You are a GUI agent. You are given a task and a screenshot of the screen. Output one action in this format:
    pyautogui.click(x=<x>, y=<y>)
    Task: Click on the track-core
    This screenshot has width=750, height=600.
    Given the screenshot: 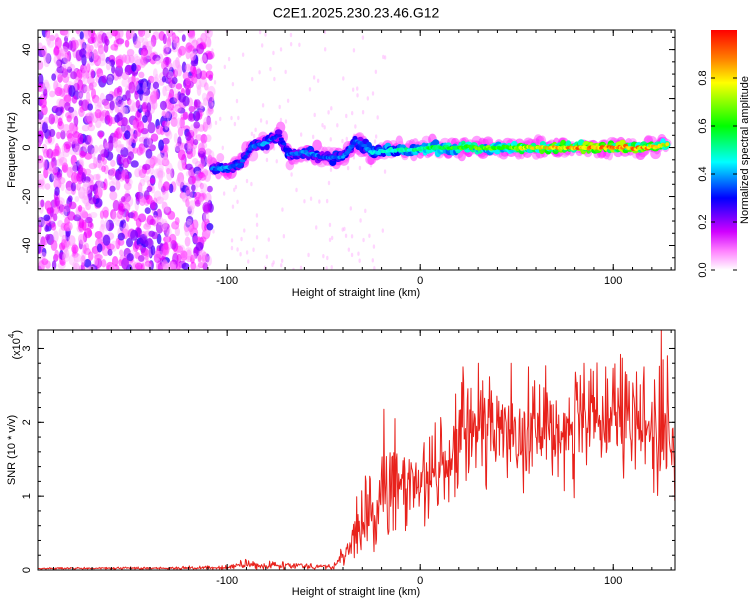 What is the action you would take?
    pyautogui.click(x=280, y=136)
    